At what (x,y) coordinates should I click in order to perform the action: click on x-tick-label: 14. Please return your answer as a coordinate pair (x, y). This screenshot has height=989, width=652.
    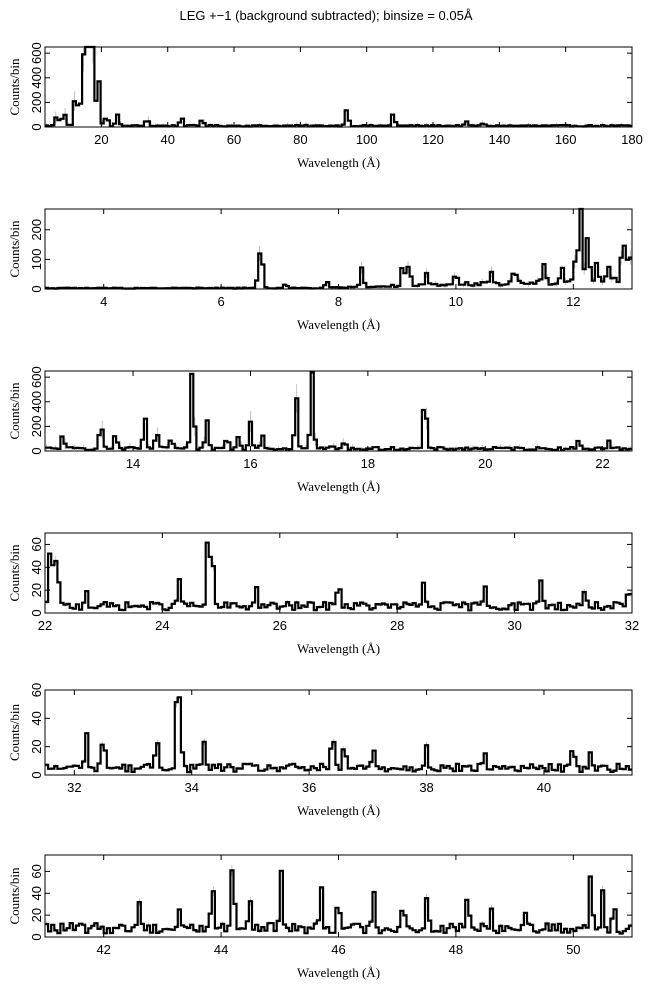
    Looking at the image, I should click on (133, 463).